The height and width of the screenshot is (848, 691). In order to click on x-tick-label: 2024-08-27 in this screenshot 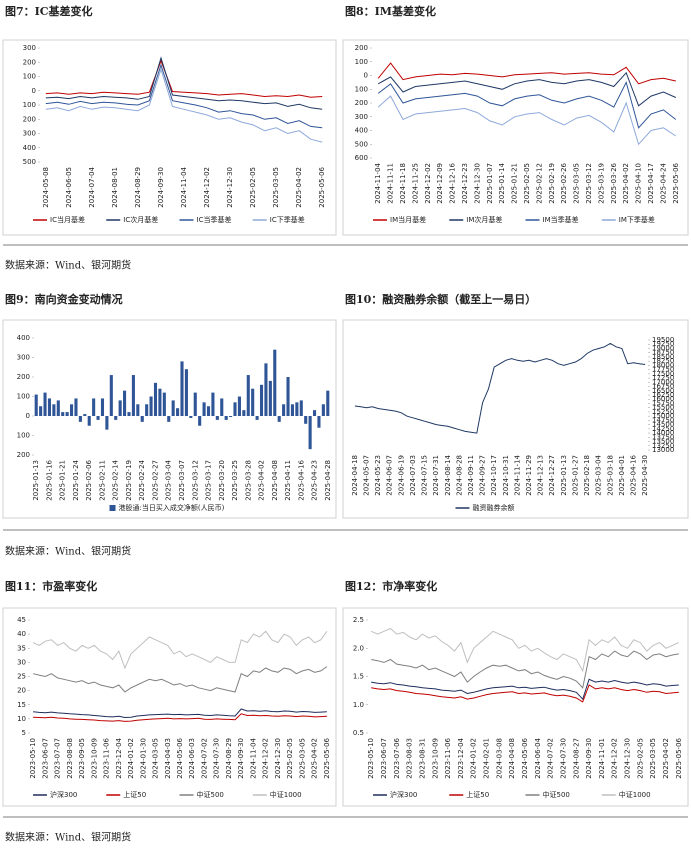, I will do `click(576, 758)`.